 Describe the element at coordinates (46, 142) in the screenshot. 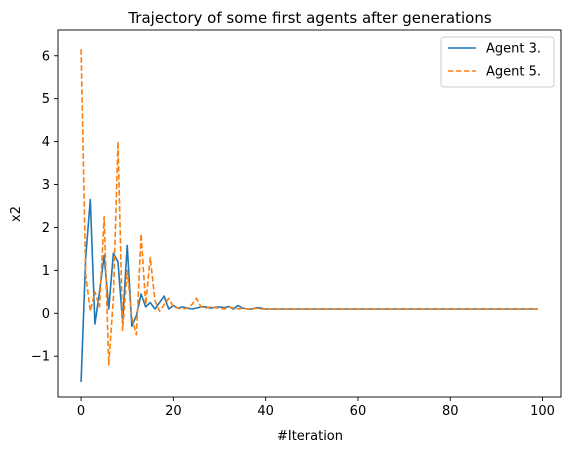

I see `y-tick-label: 4` at that location.